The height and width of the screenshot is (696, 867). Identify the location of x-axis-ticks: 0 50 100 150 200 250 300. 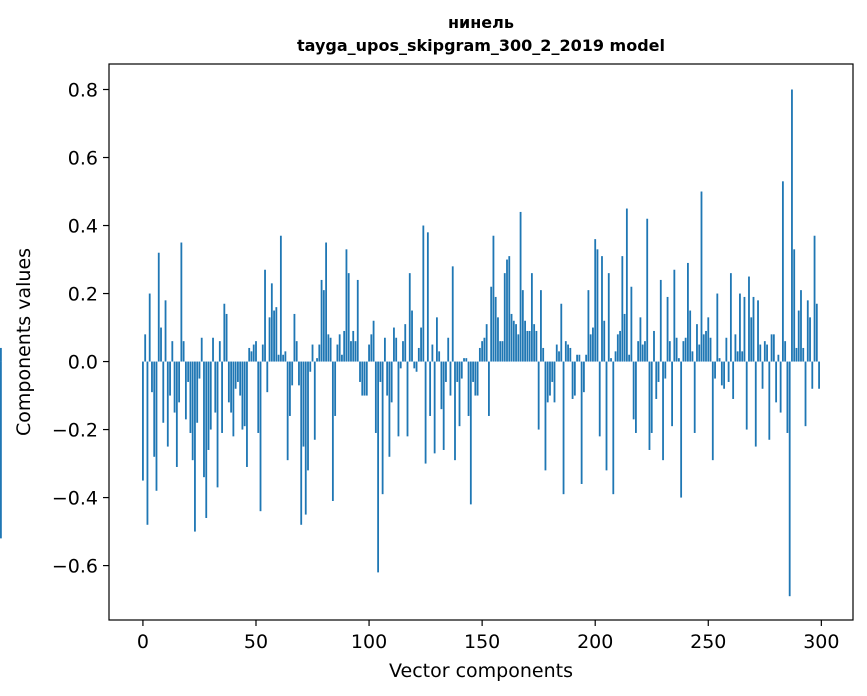
(488, 636).